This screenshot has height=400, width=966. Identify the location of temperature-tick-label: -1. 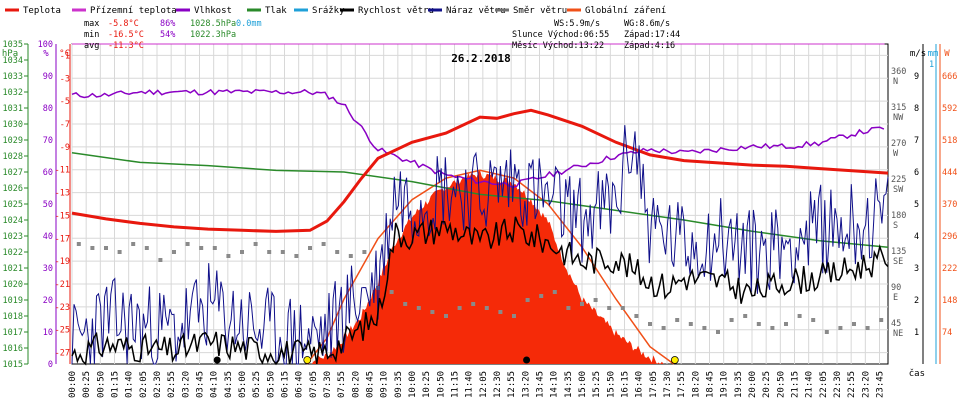
(65, 56).